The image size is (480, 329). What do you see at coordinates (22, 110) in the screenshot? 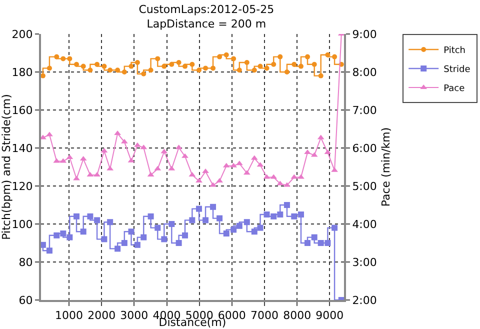
I see `y-tick-label: 160` at bounding box center [22, 110].